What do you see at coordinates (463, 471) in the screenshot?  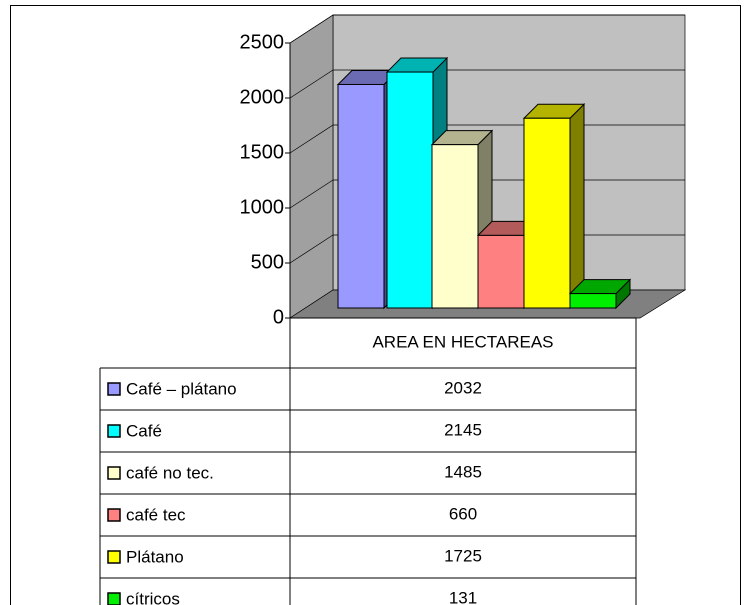 I see `table-value: 1485` at bounding box center [463, 471].